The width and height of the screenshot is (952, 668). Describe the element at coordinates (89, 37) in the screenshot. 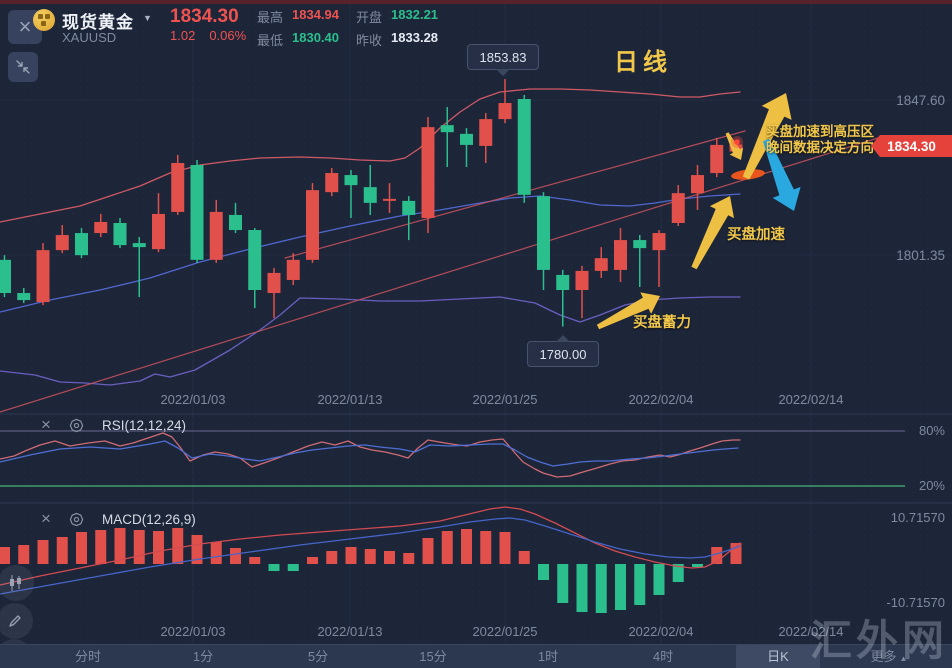

I see `symbol-code: XAUUSD` at that location.